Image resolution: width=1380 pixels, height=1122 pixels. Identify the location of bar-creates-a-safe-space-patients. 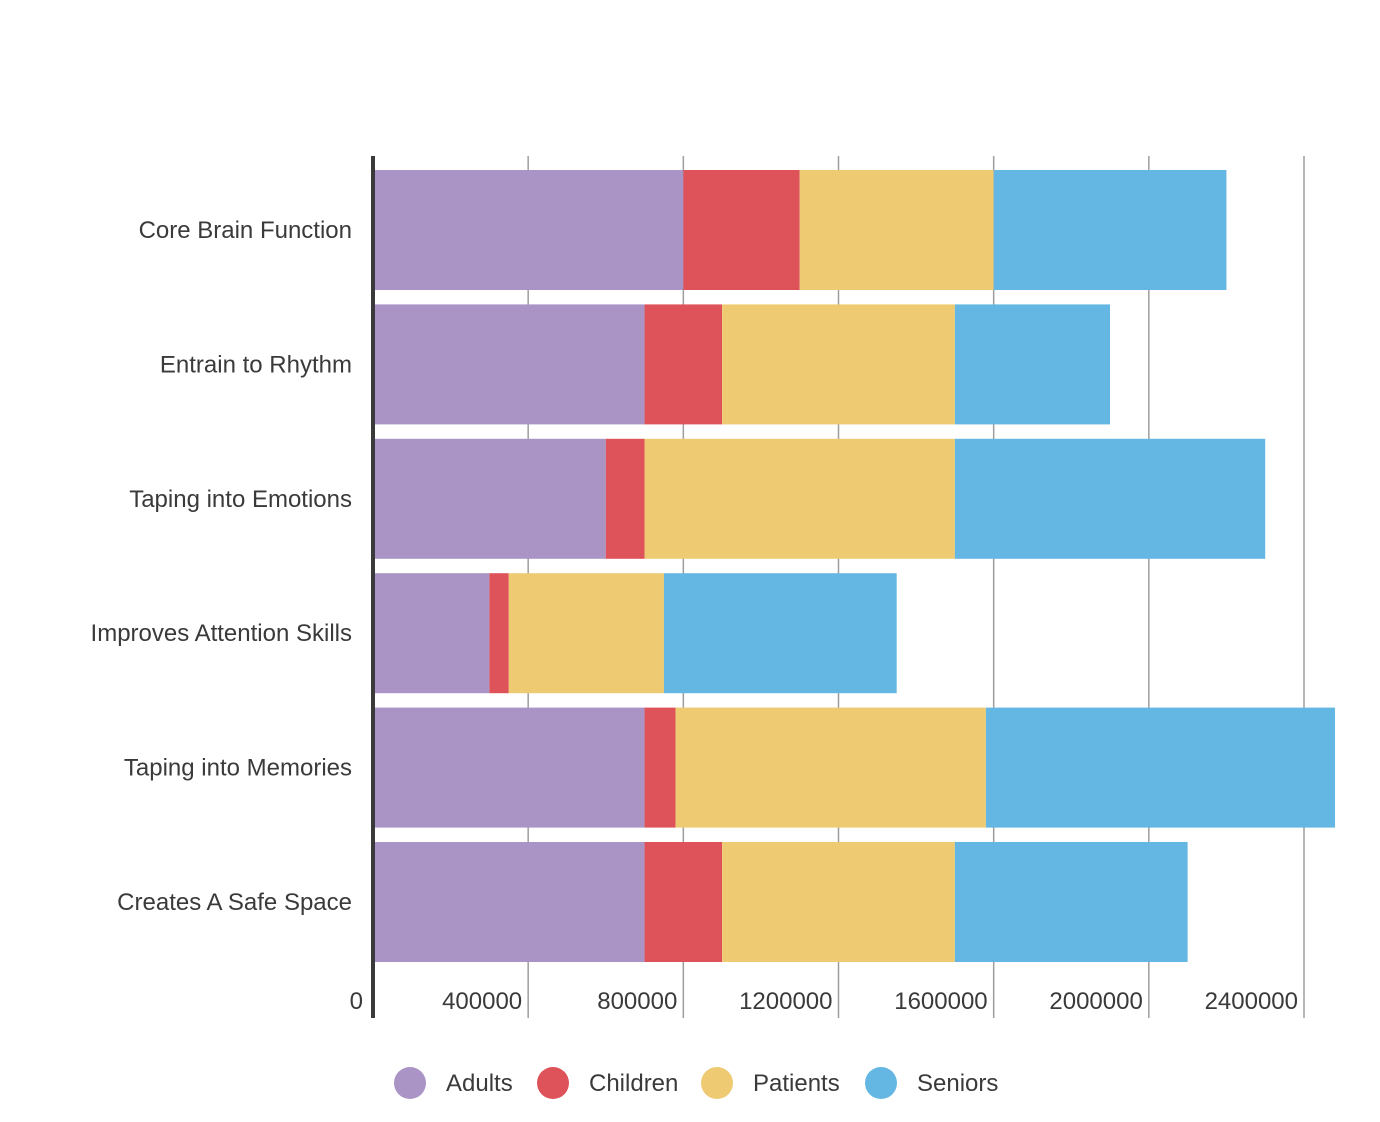
(838, 902).